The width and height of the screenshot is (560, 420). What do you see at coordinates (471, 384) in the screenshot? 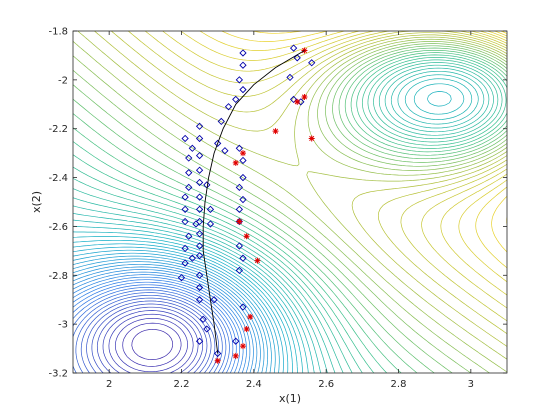
I see `x-tick-label: 3` at bounding box center [471, 384].